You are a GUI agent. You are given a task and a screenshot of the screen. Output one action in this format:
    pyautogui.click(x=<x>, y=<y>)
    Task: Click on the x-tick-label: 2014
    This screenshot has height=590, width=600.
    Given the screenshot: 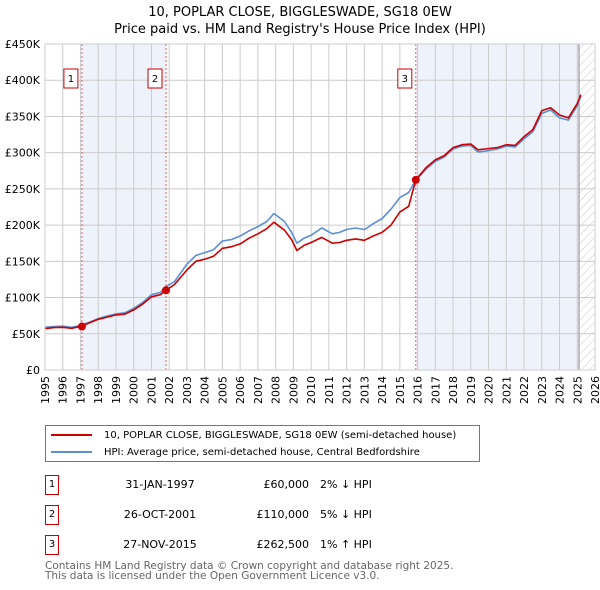 What is the action you would take?
    pyautogui.click(x=382, y=390)
    